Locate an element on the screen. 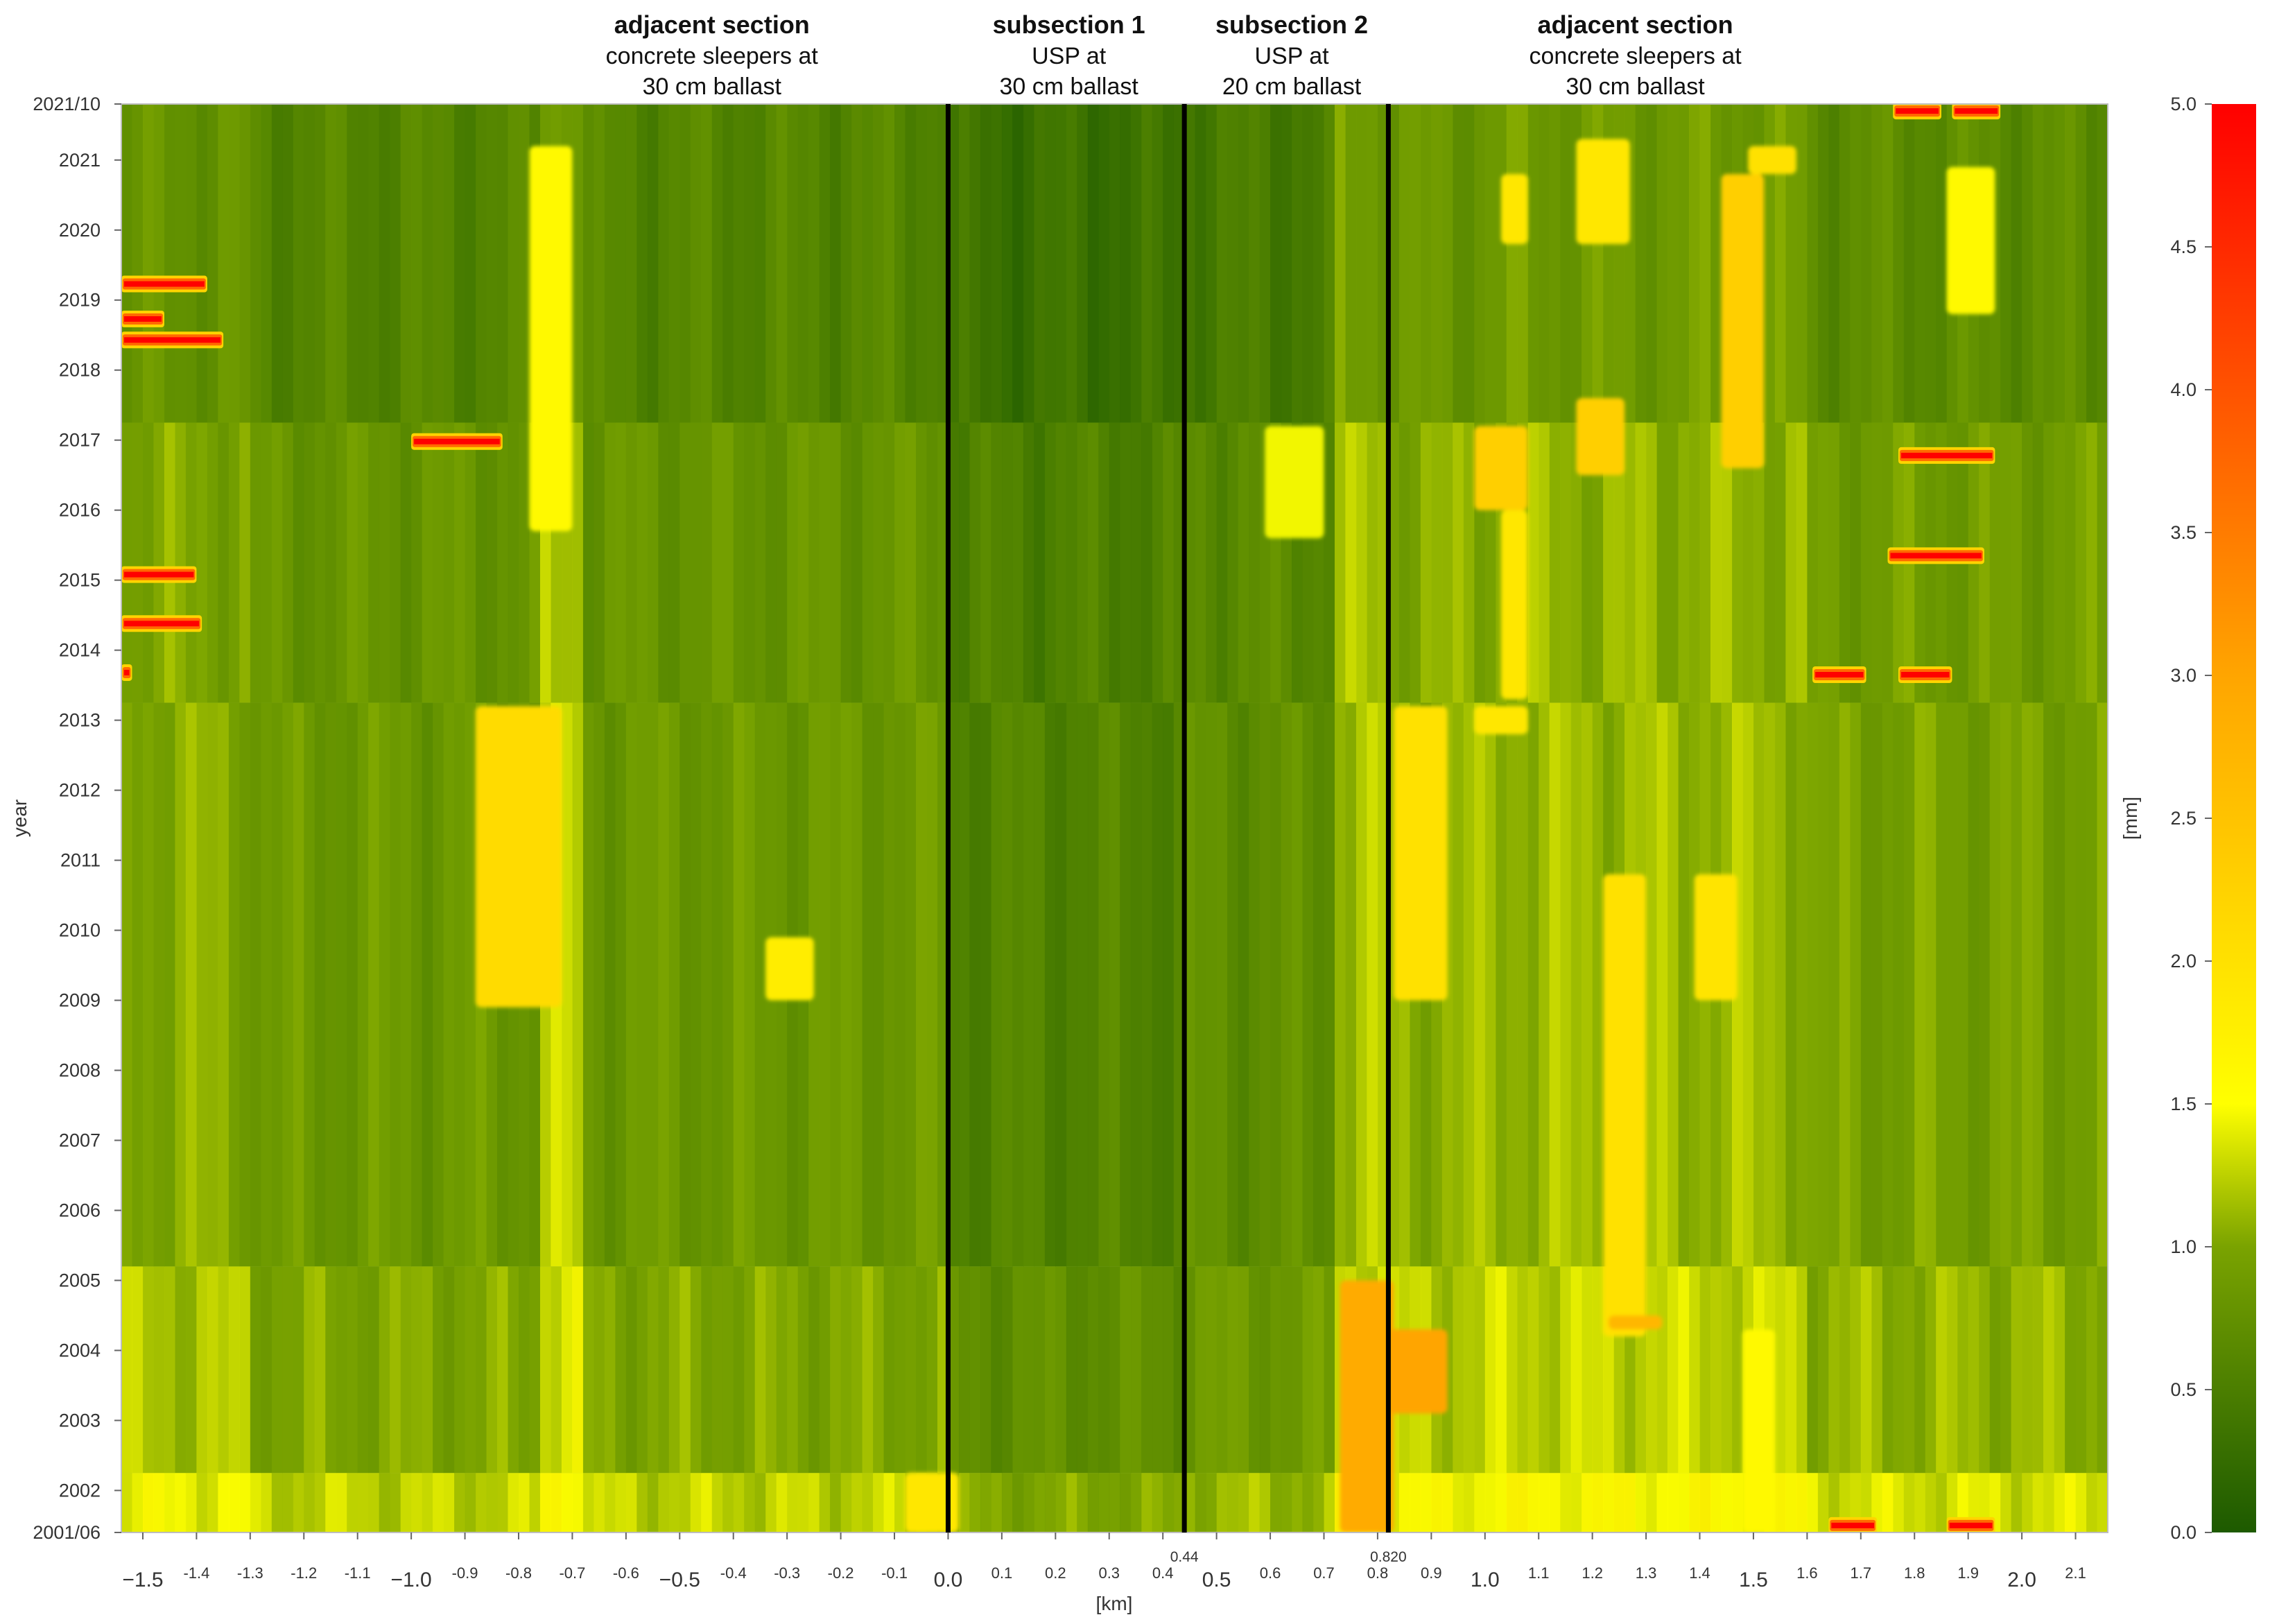 This screenshot has width=2270, height=1624. x-tick-label: -0.2 is located at coordinates (841, 1573).